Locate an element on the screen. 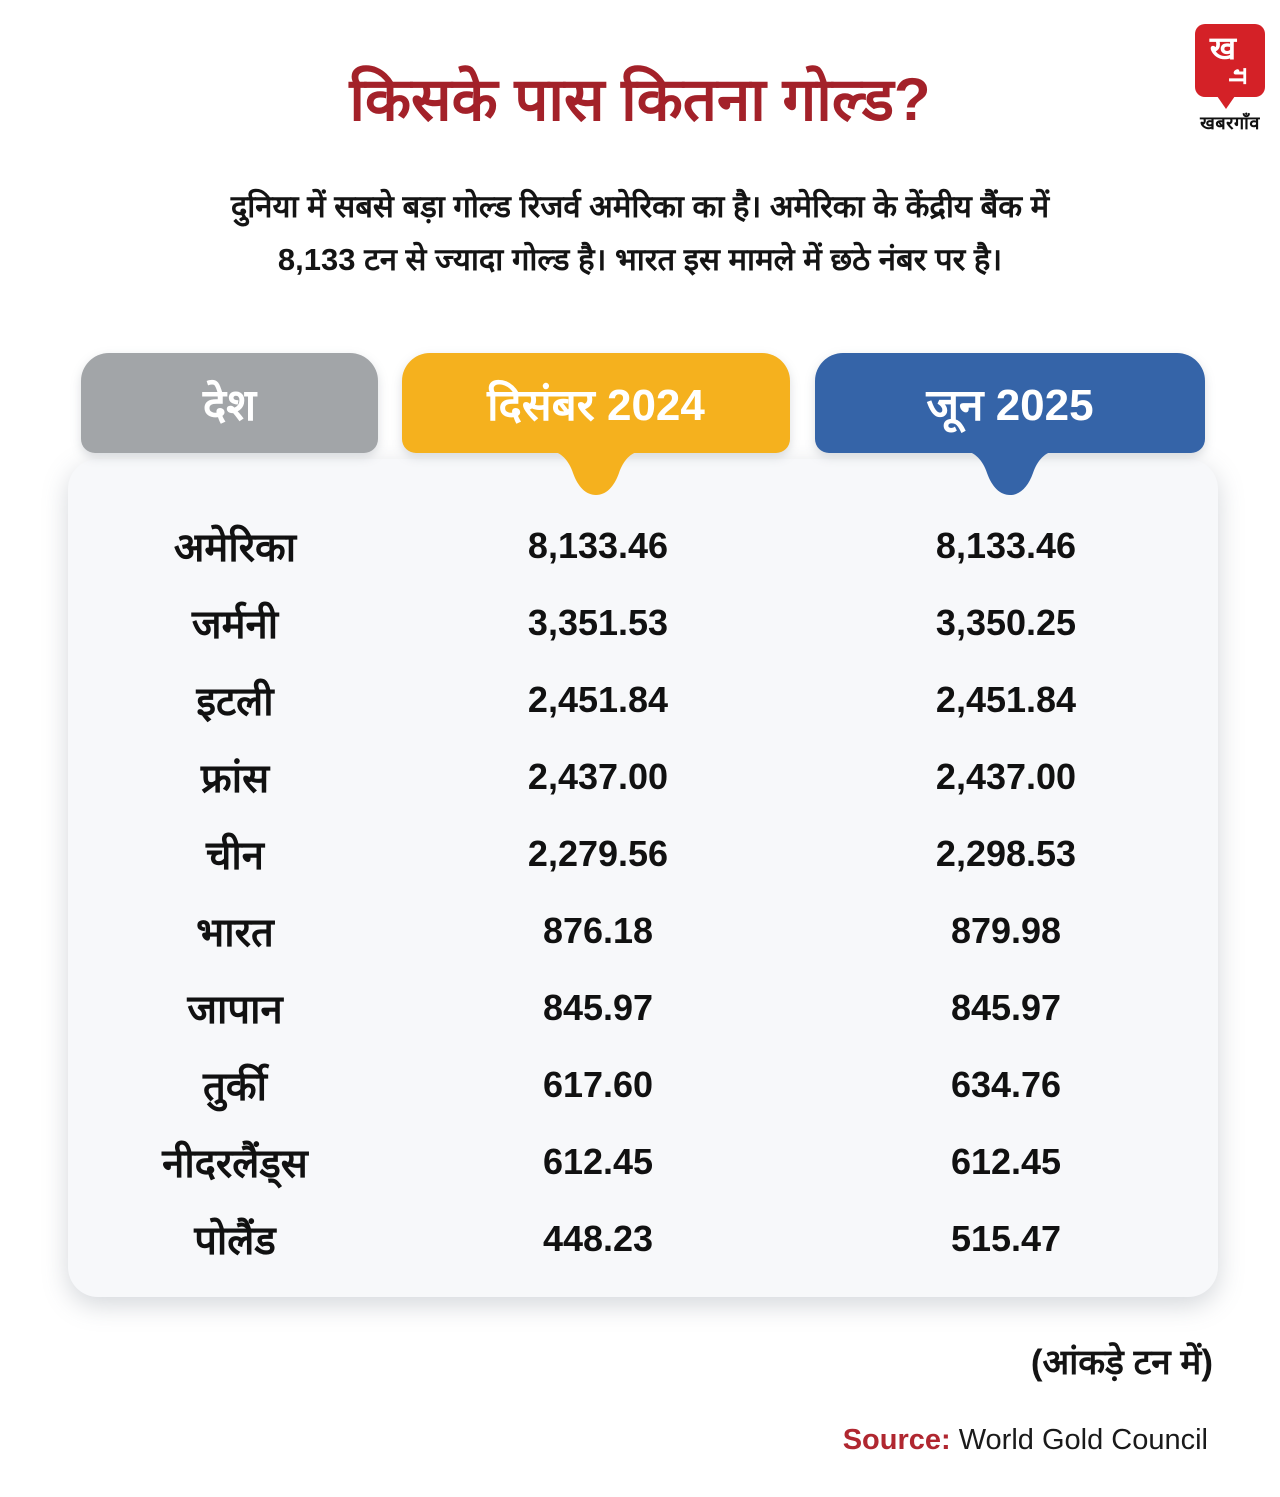 The width and height of the screenshot is (1280, 1497). country-cell: इटली is located at coordinates (235, 702).